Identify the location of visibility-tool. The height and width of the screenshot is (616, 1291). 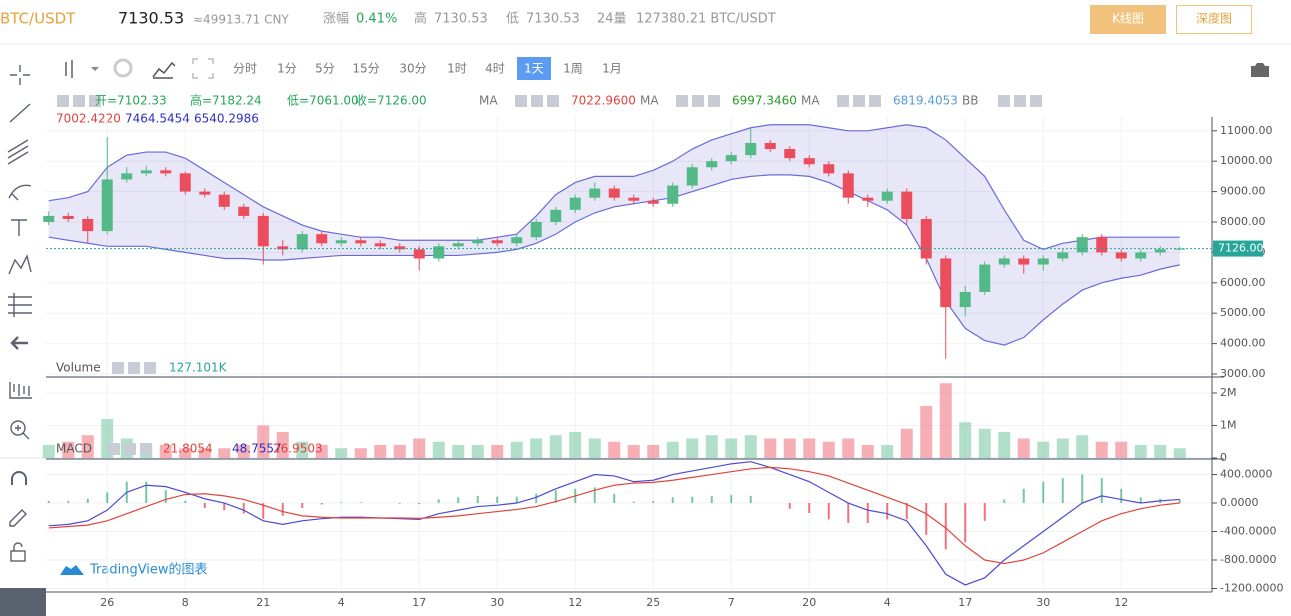
(23, 602).